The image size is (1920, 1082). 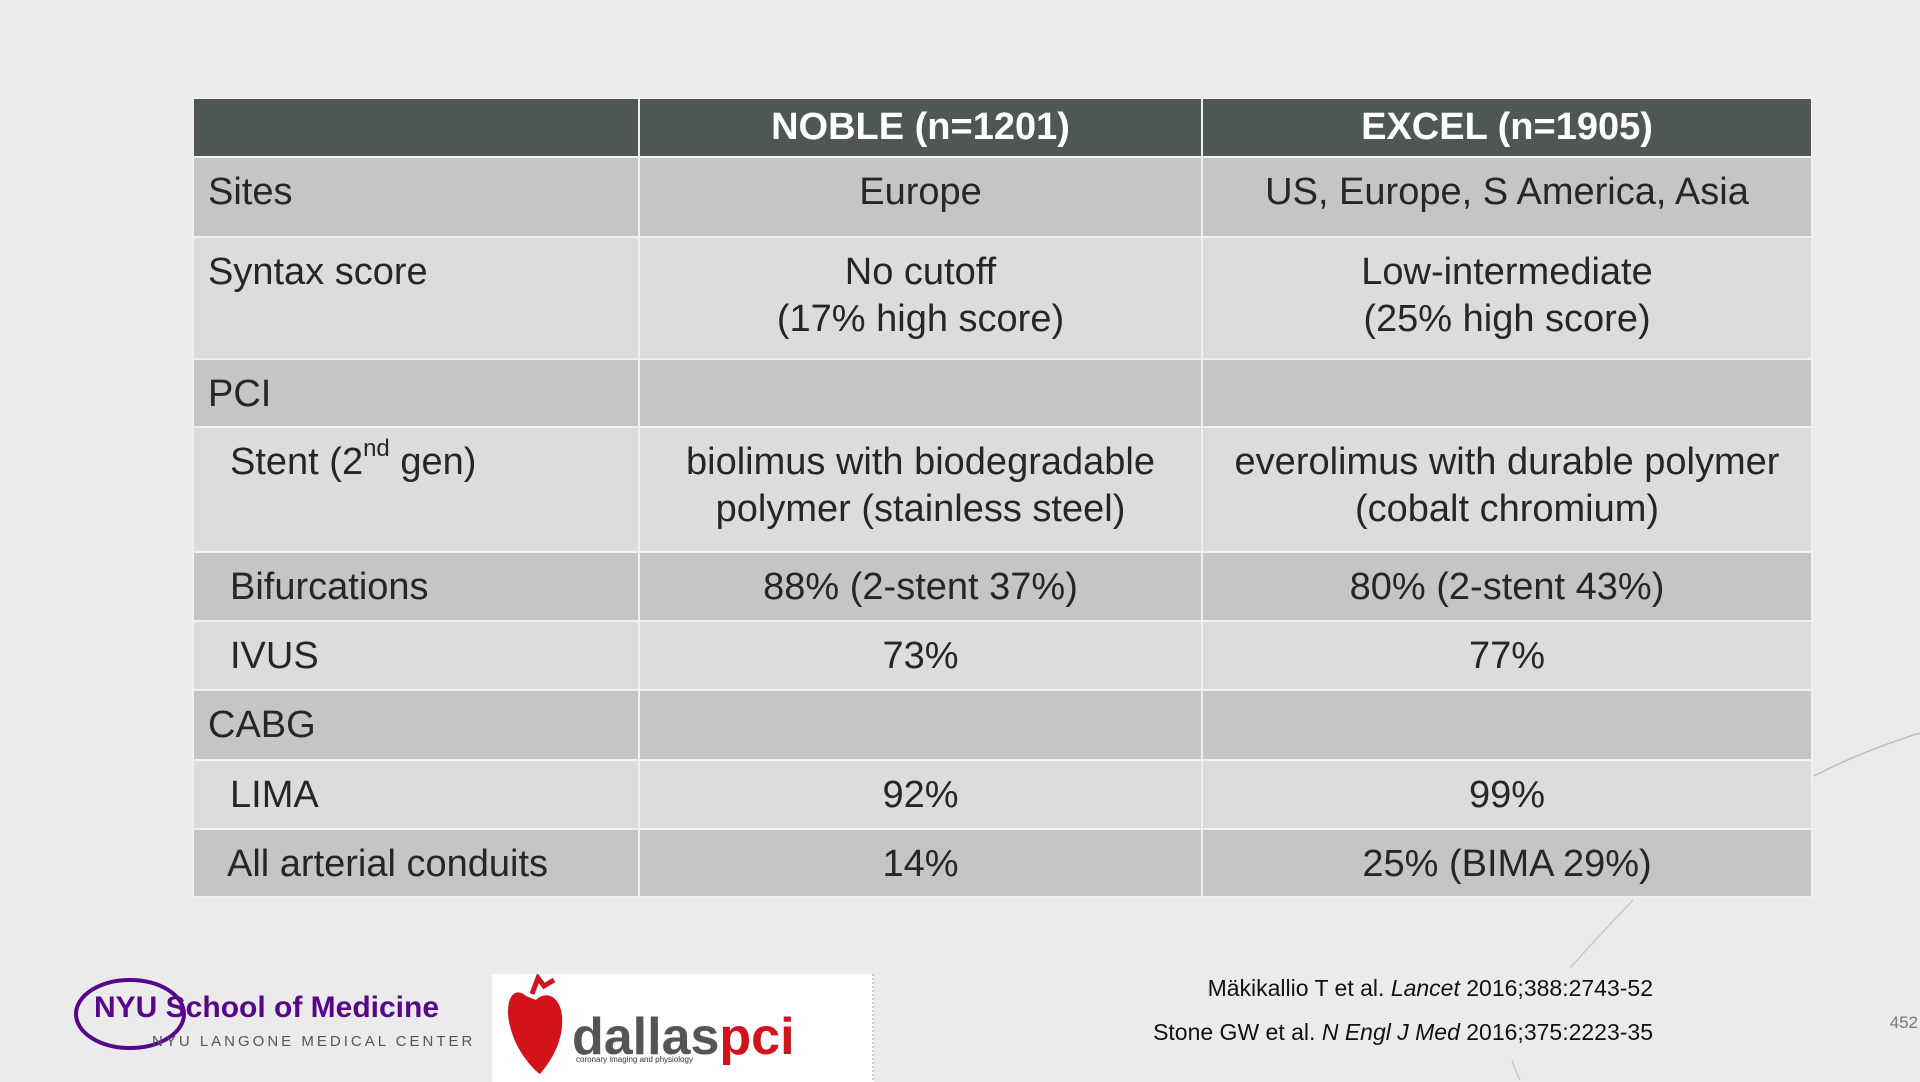 I want to click on cell: No cutoff (17% high score), so click(x=920, y=298).